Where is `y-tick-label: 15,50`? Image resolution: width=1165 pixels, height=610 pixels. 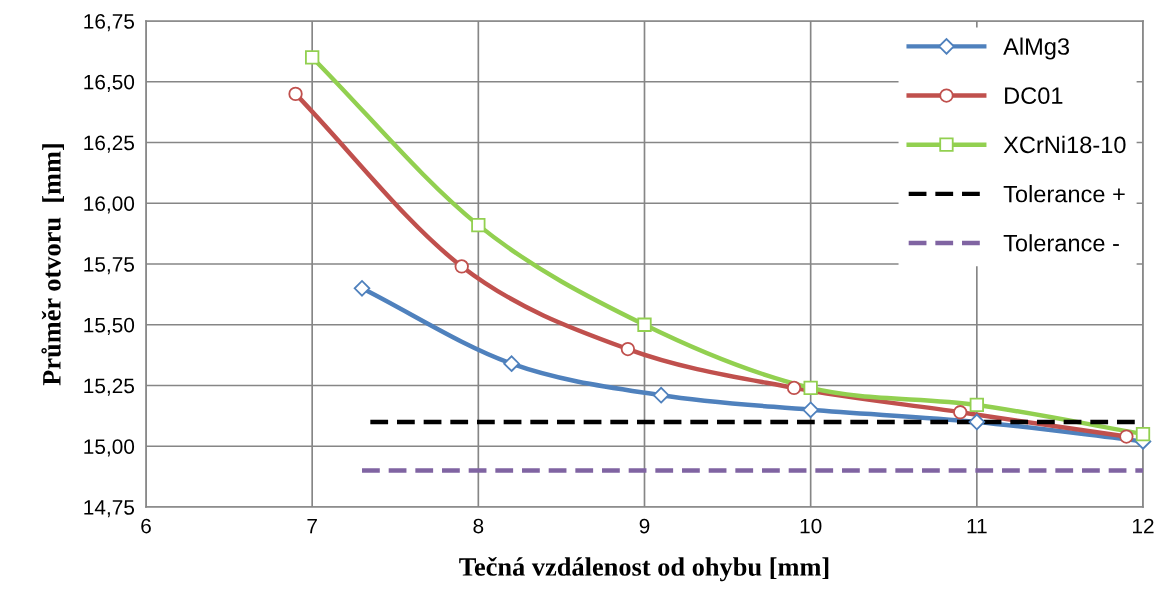
y-tick-label: 15,50 is located at coordinates (109, 326).